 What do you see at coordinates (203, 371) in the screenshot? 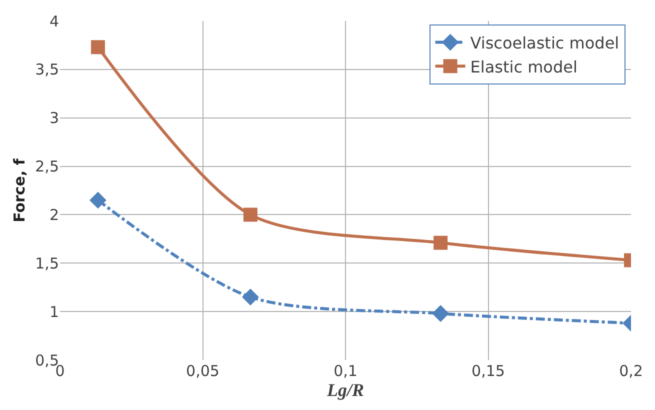
I see `x-tick-label: 0,05` at bounding box center [203, 371].